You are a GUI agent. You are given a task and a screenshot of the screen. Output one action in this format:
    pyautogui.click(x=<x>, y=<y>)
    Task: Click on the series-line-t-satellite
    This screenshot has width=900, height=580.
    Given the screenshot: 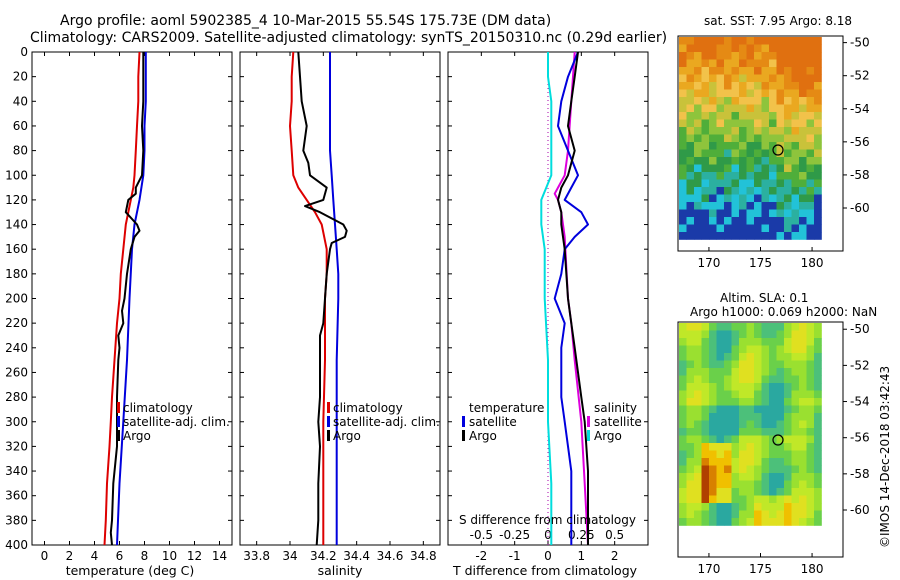 What is the action you would take?
    pyautogui.click(x=546, y=298)
    